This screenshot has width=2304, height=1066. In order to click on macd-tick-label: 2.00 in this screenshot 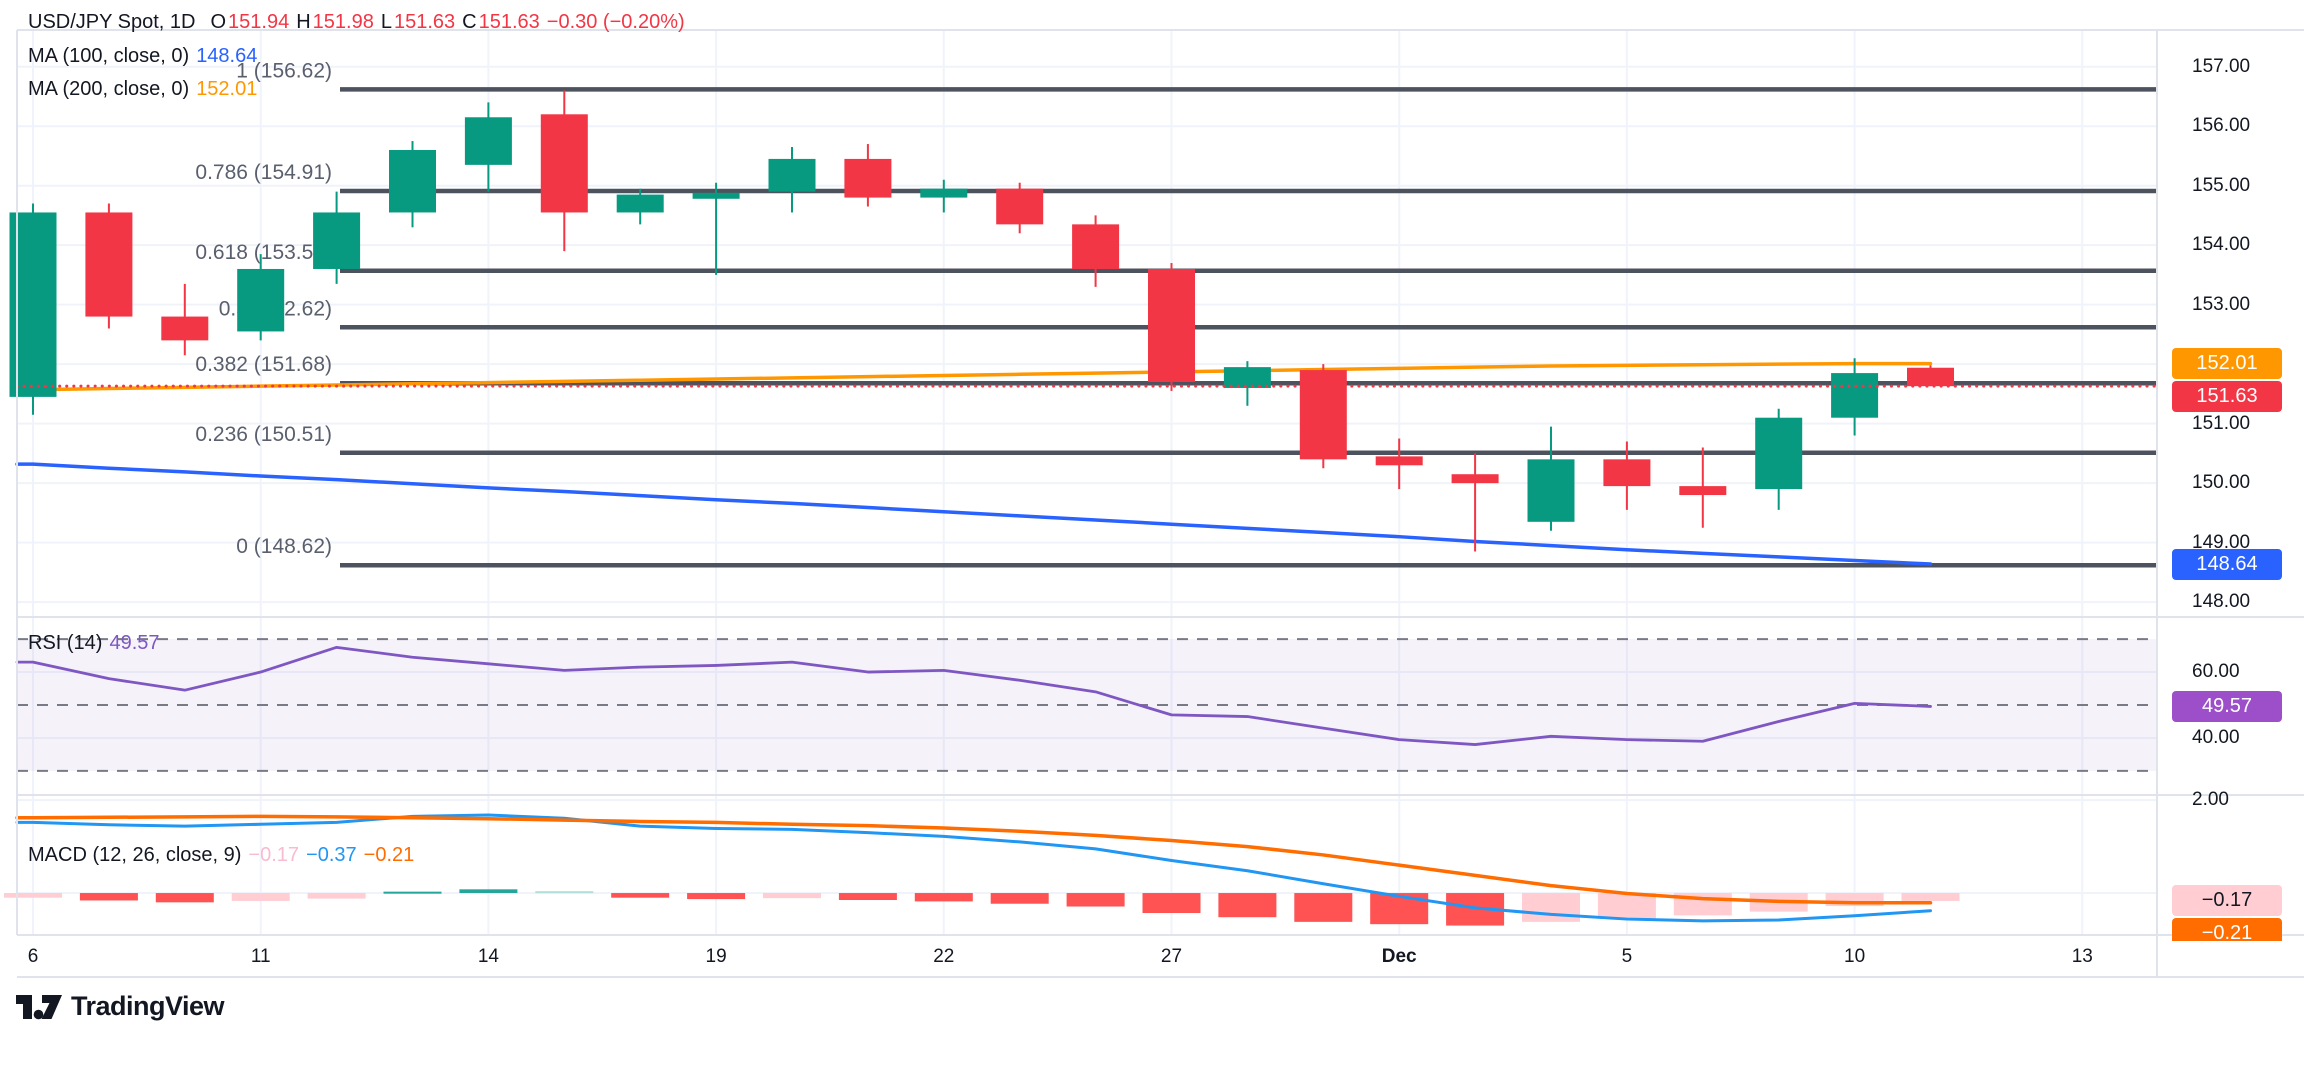, I will do `click(2210, 800)`.